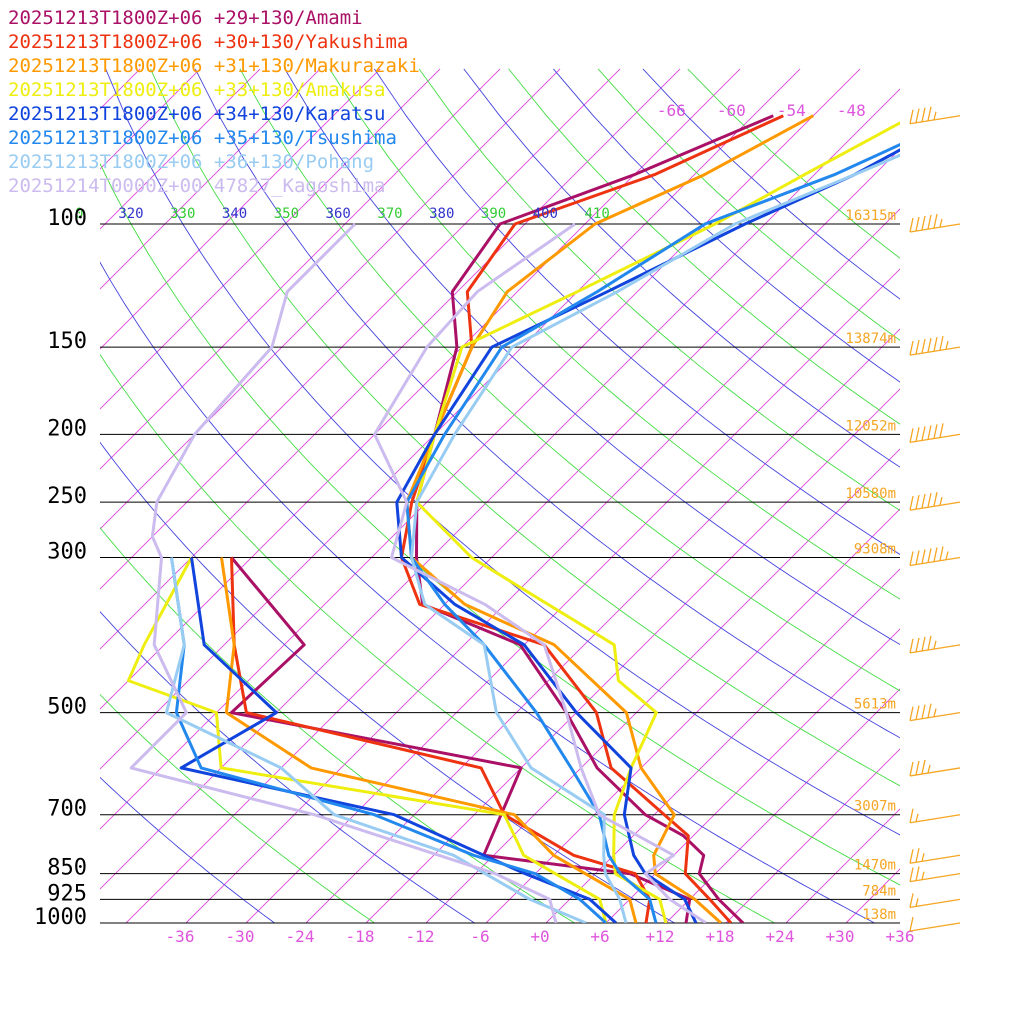 This screenshot has width=1024, height=1024. What do you see at coordinates (197, 186) in the screenshot?
I see `legend-entry: 20251214T0000Z+00 47827_Kagoshima` at bounding box center [197, 186].